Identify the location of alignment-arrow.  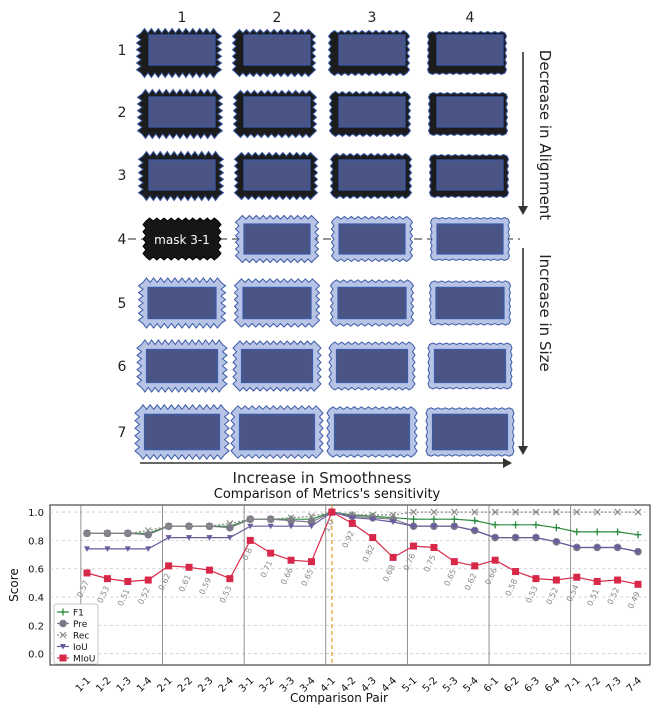
(523, 133).